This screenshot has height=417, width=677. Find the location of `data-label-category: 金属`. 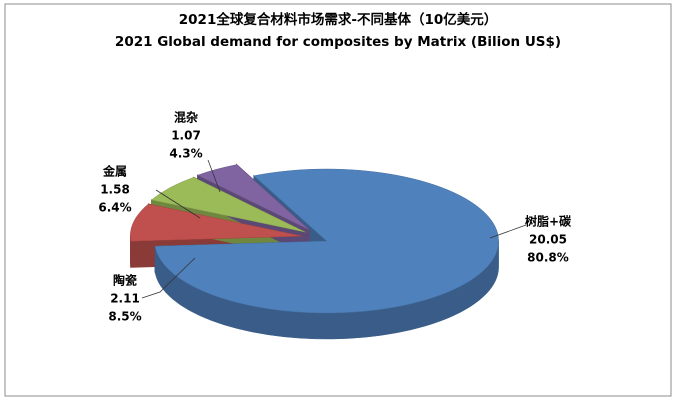

data-label-category: 金属 is located at coordinates (114, 171).